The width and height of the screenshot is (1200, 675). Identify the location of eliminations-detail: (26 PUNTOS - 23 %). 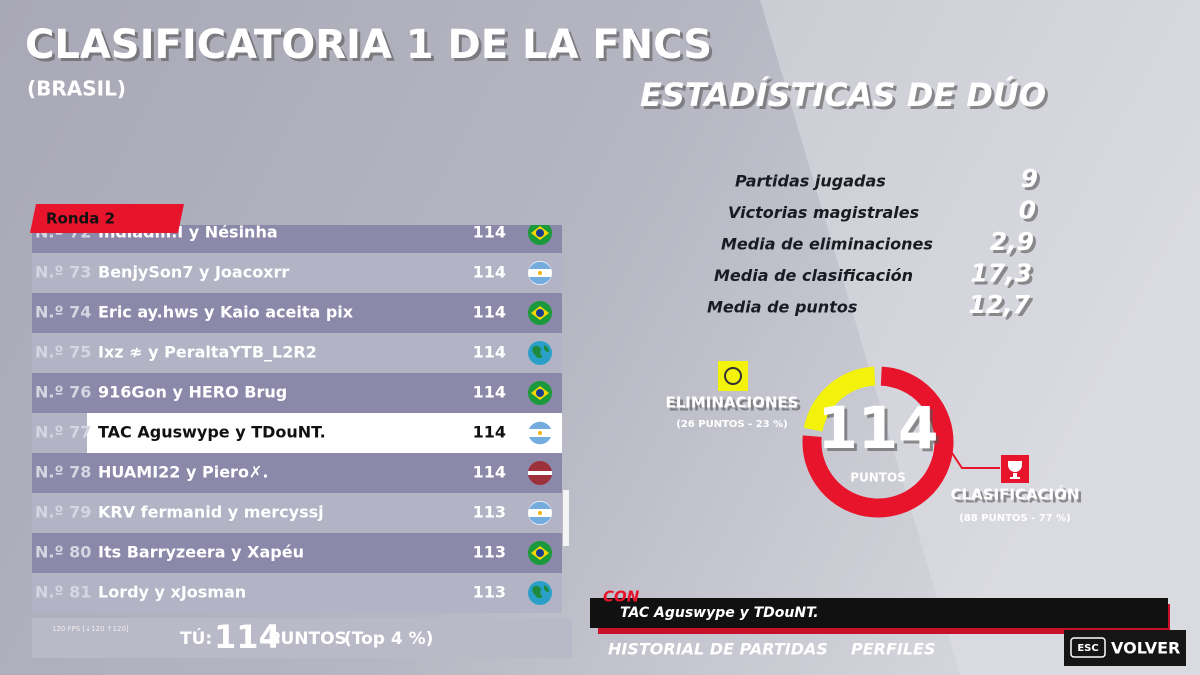
(731, 424).